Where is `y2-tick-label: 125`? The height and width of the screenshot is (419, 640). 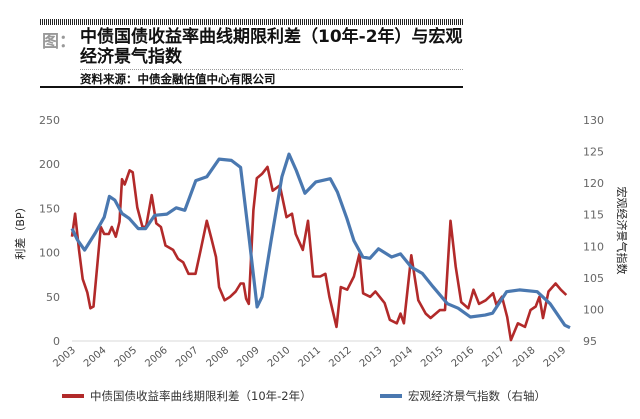 y2-tick-label: 125 is located at coordinates (593, 152).